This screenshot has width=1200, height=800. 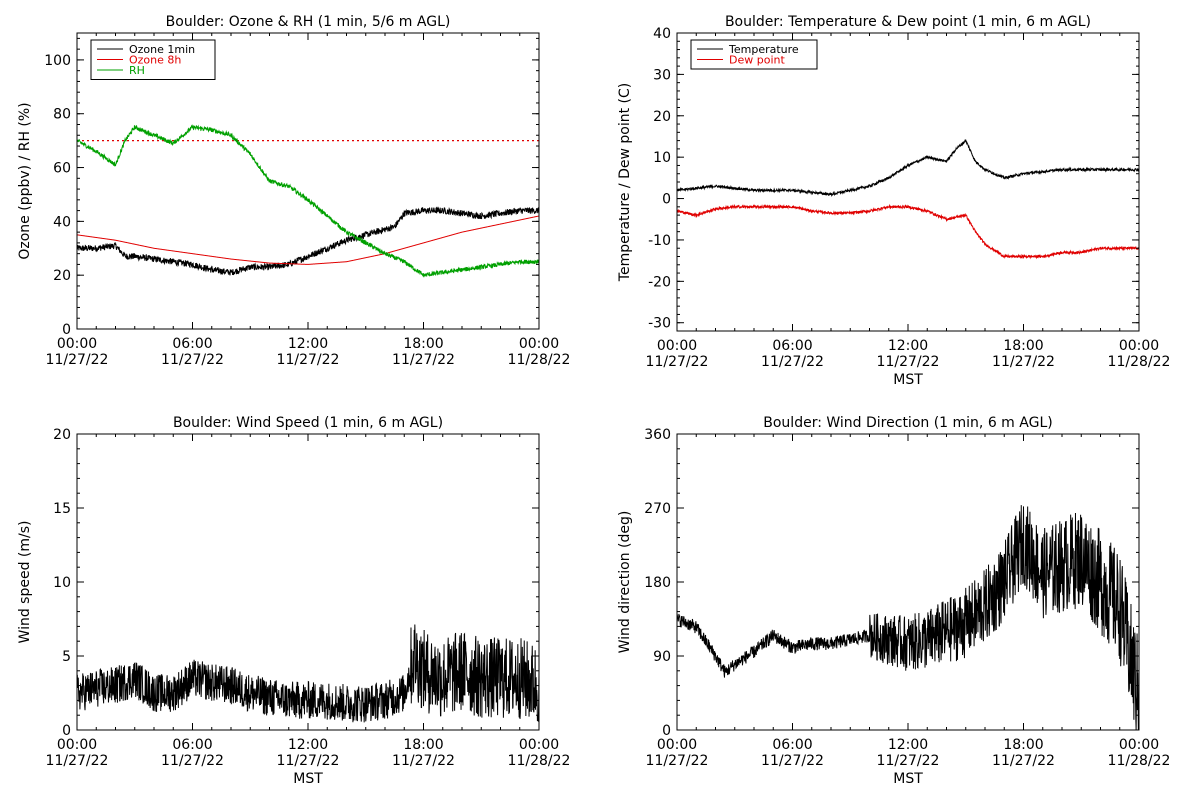 What do you see at coordinates (657, 583) in the screenshot?
I see `y-tick-label: 180` at bounding box center [657, 583].